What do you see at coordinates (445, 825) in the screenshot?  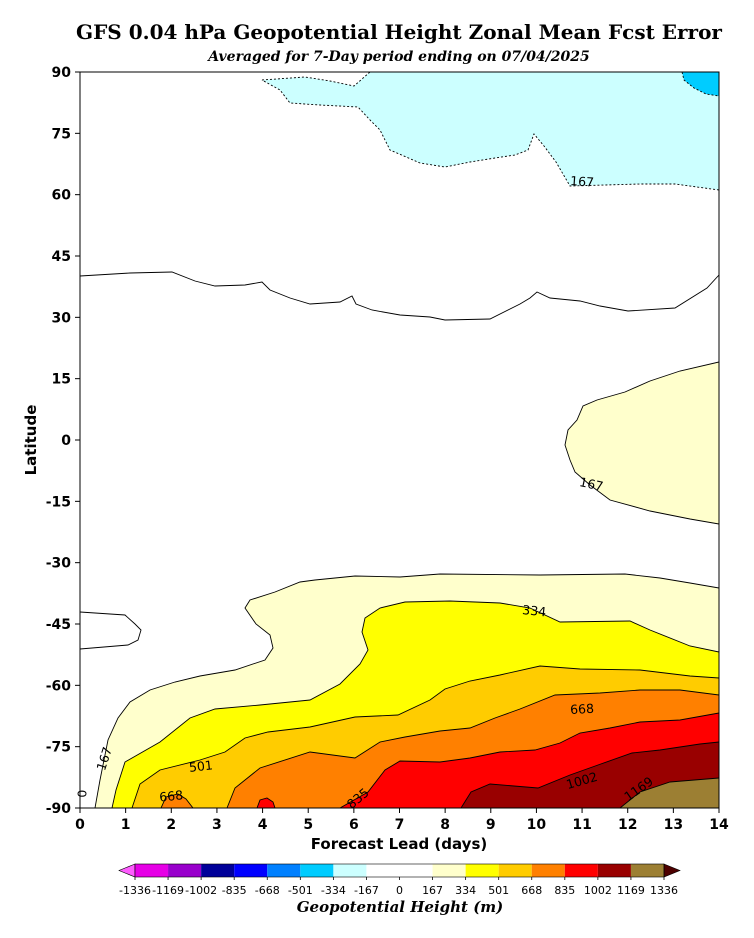 I see `x-tick-label: 8` at bounding box center [445, 825].